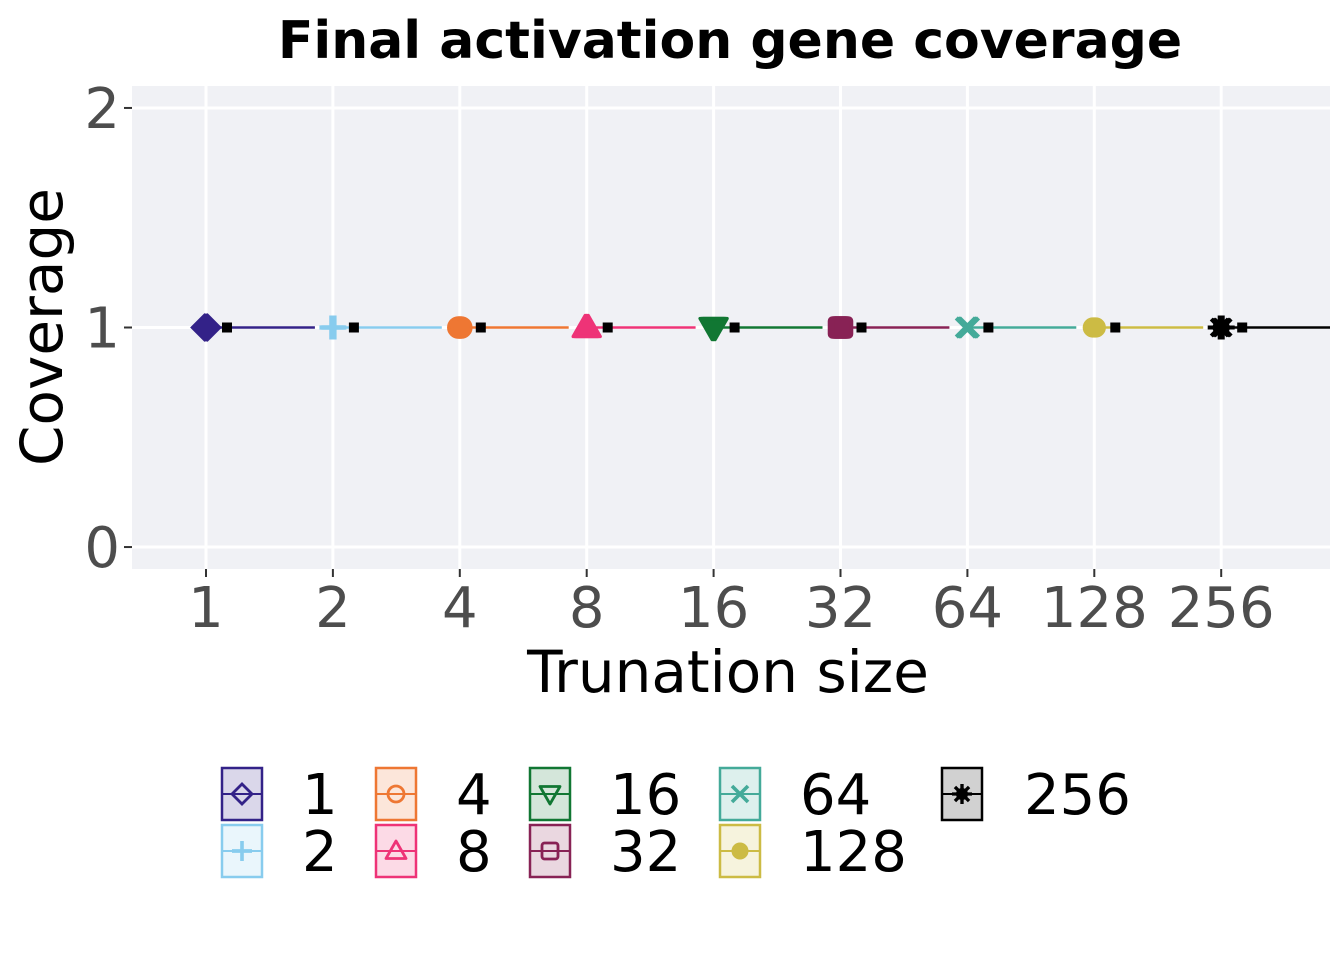 The width and height of the screenshot is (1344, 960). I want to click on legend-item-2: 2, so click(279, 852).